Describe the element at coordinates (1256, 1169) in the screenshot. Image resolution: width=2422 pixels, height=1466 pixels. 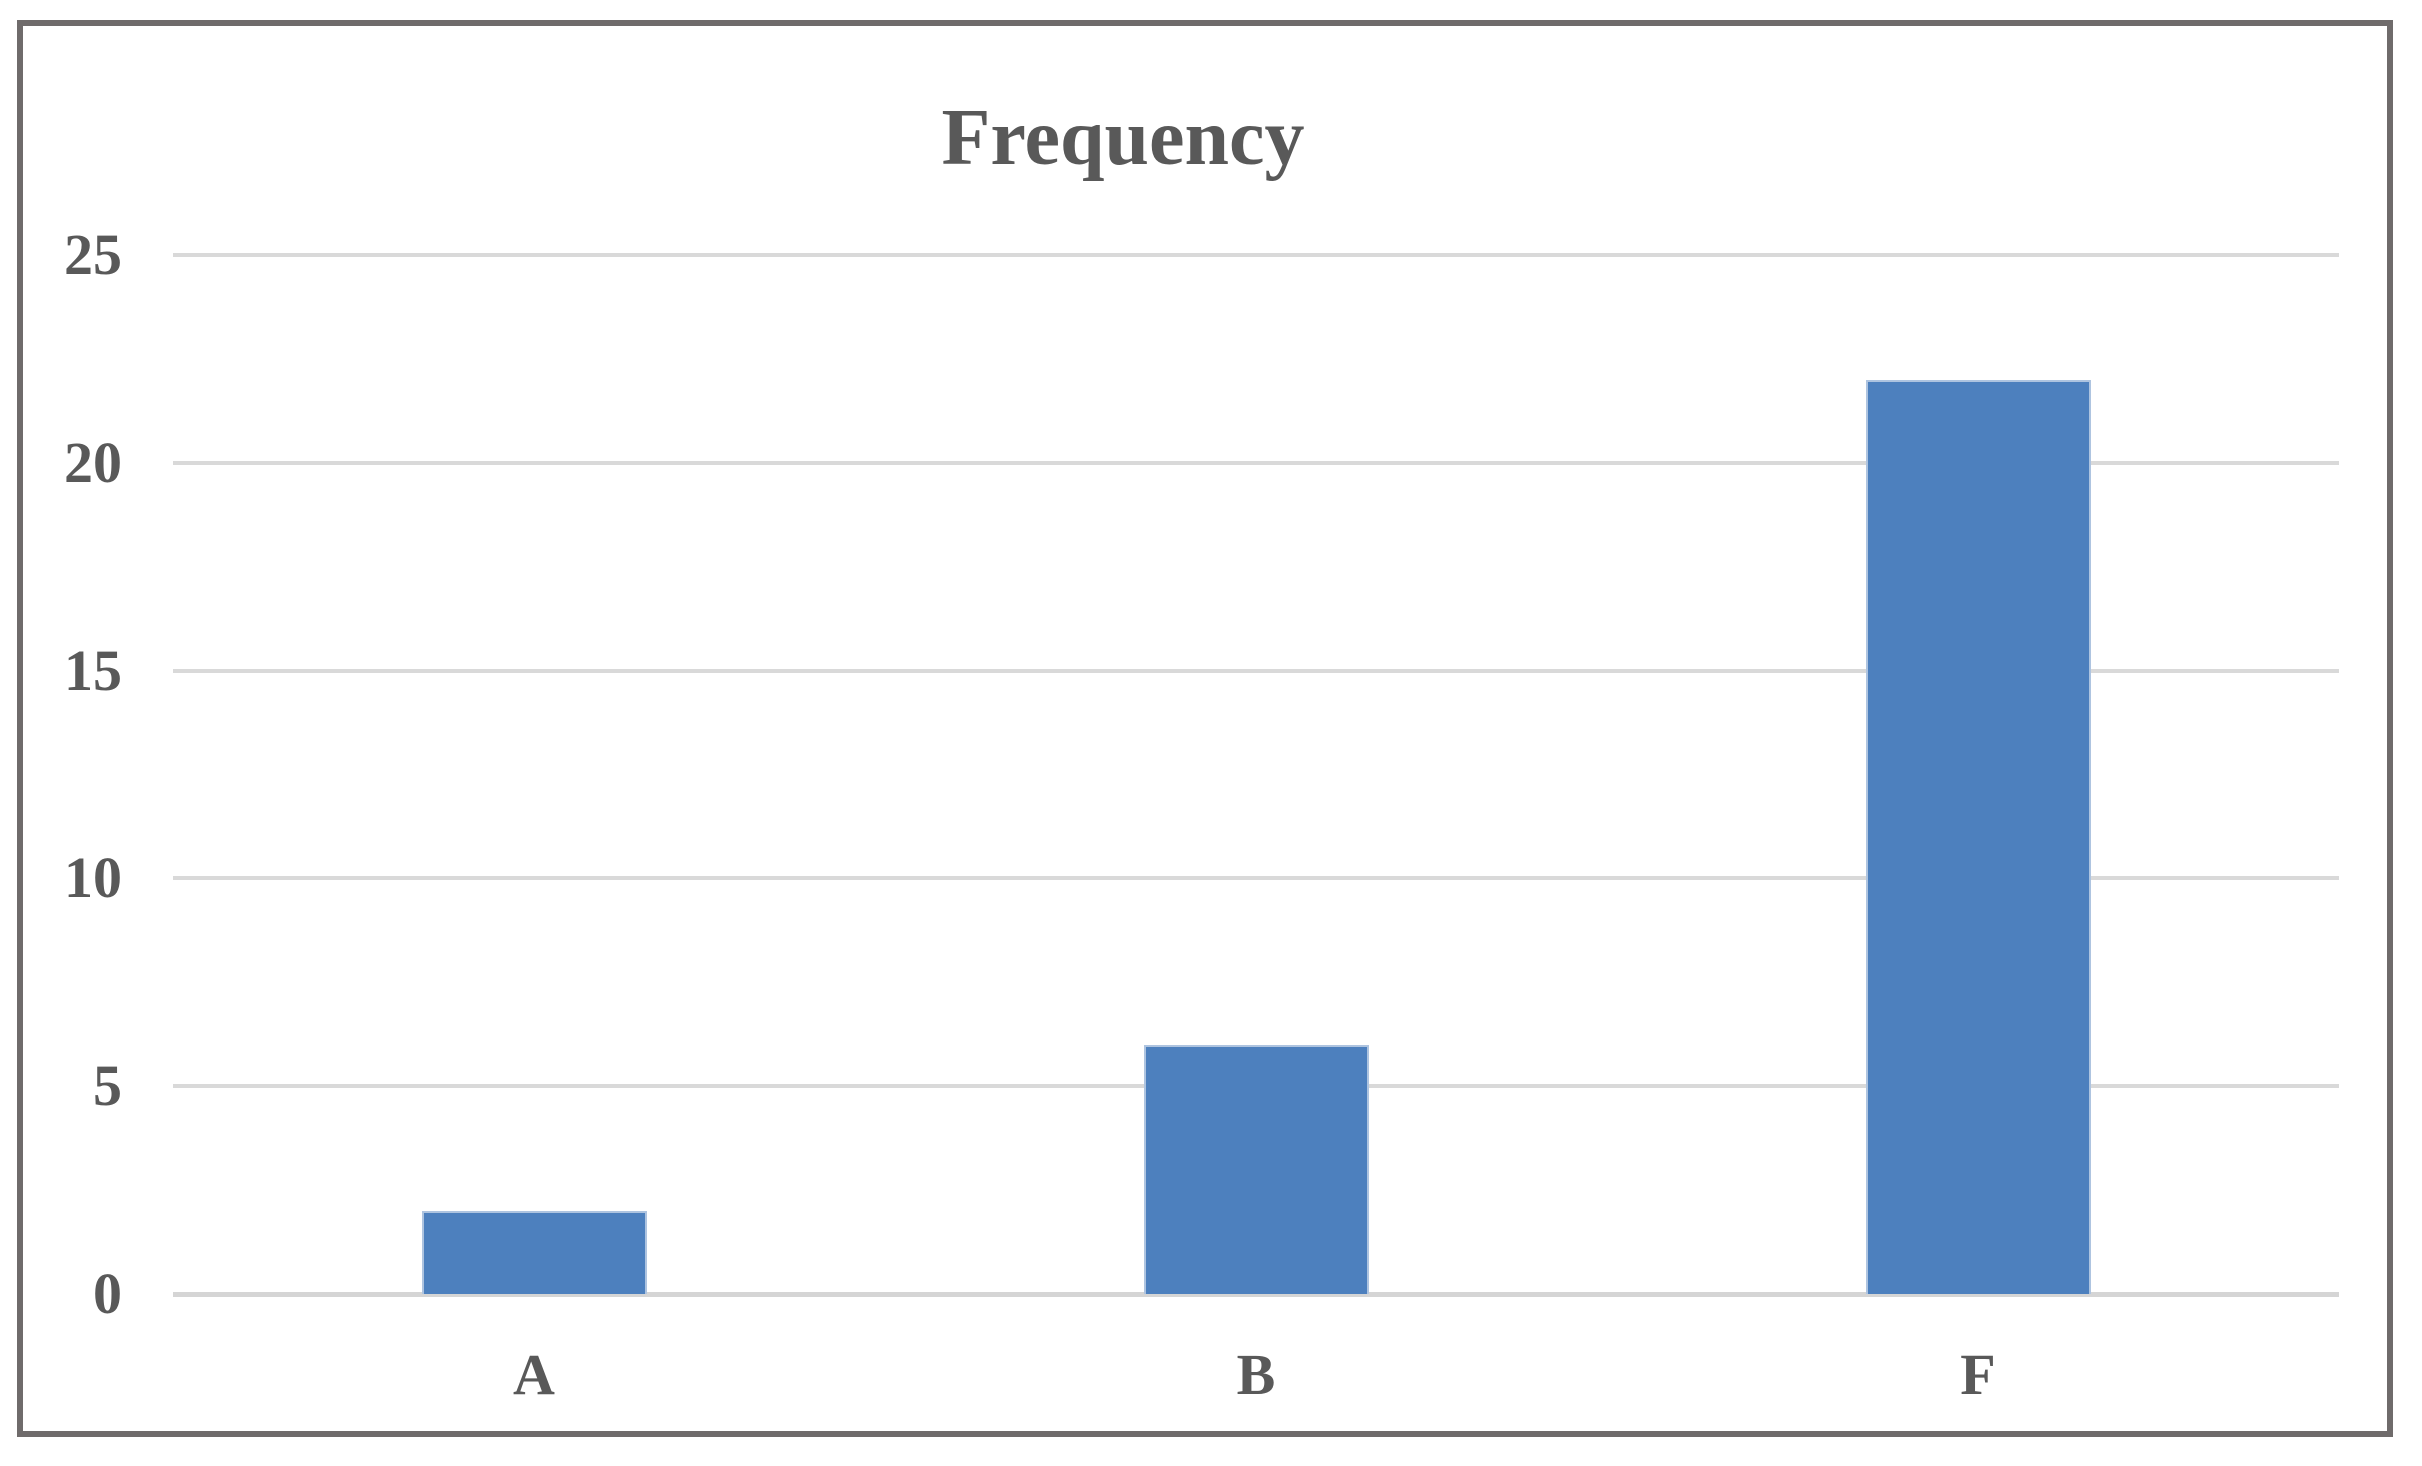
I see `bar-B` at that location.